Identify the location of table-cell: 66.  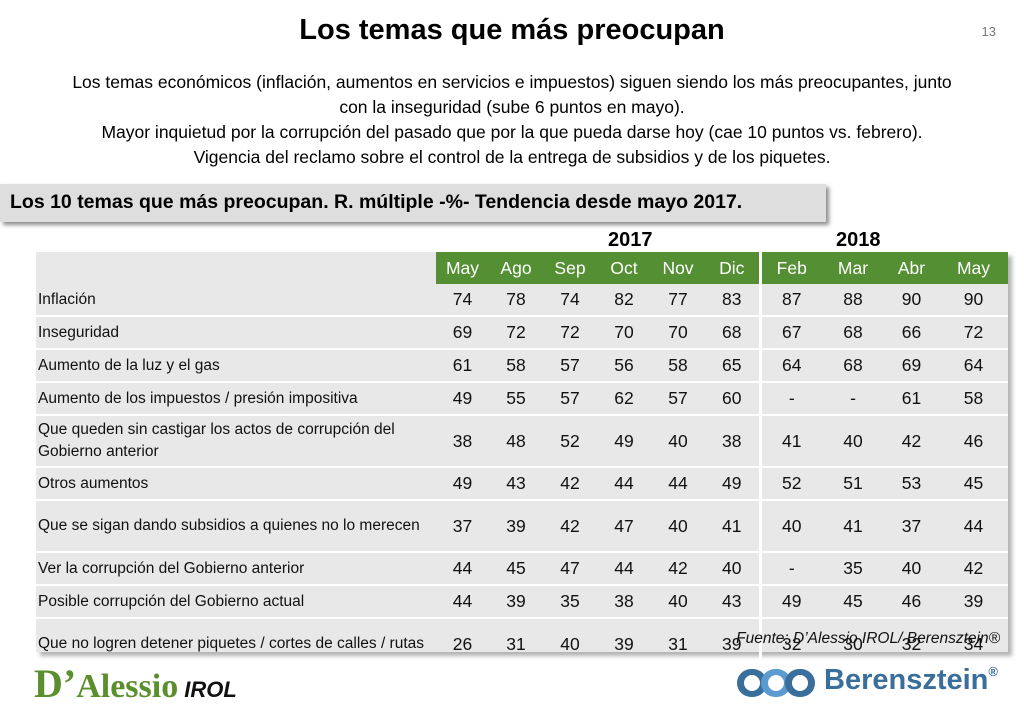
(911, 333).